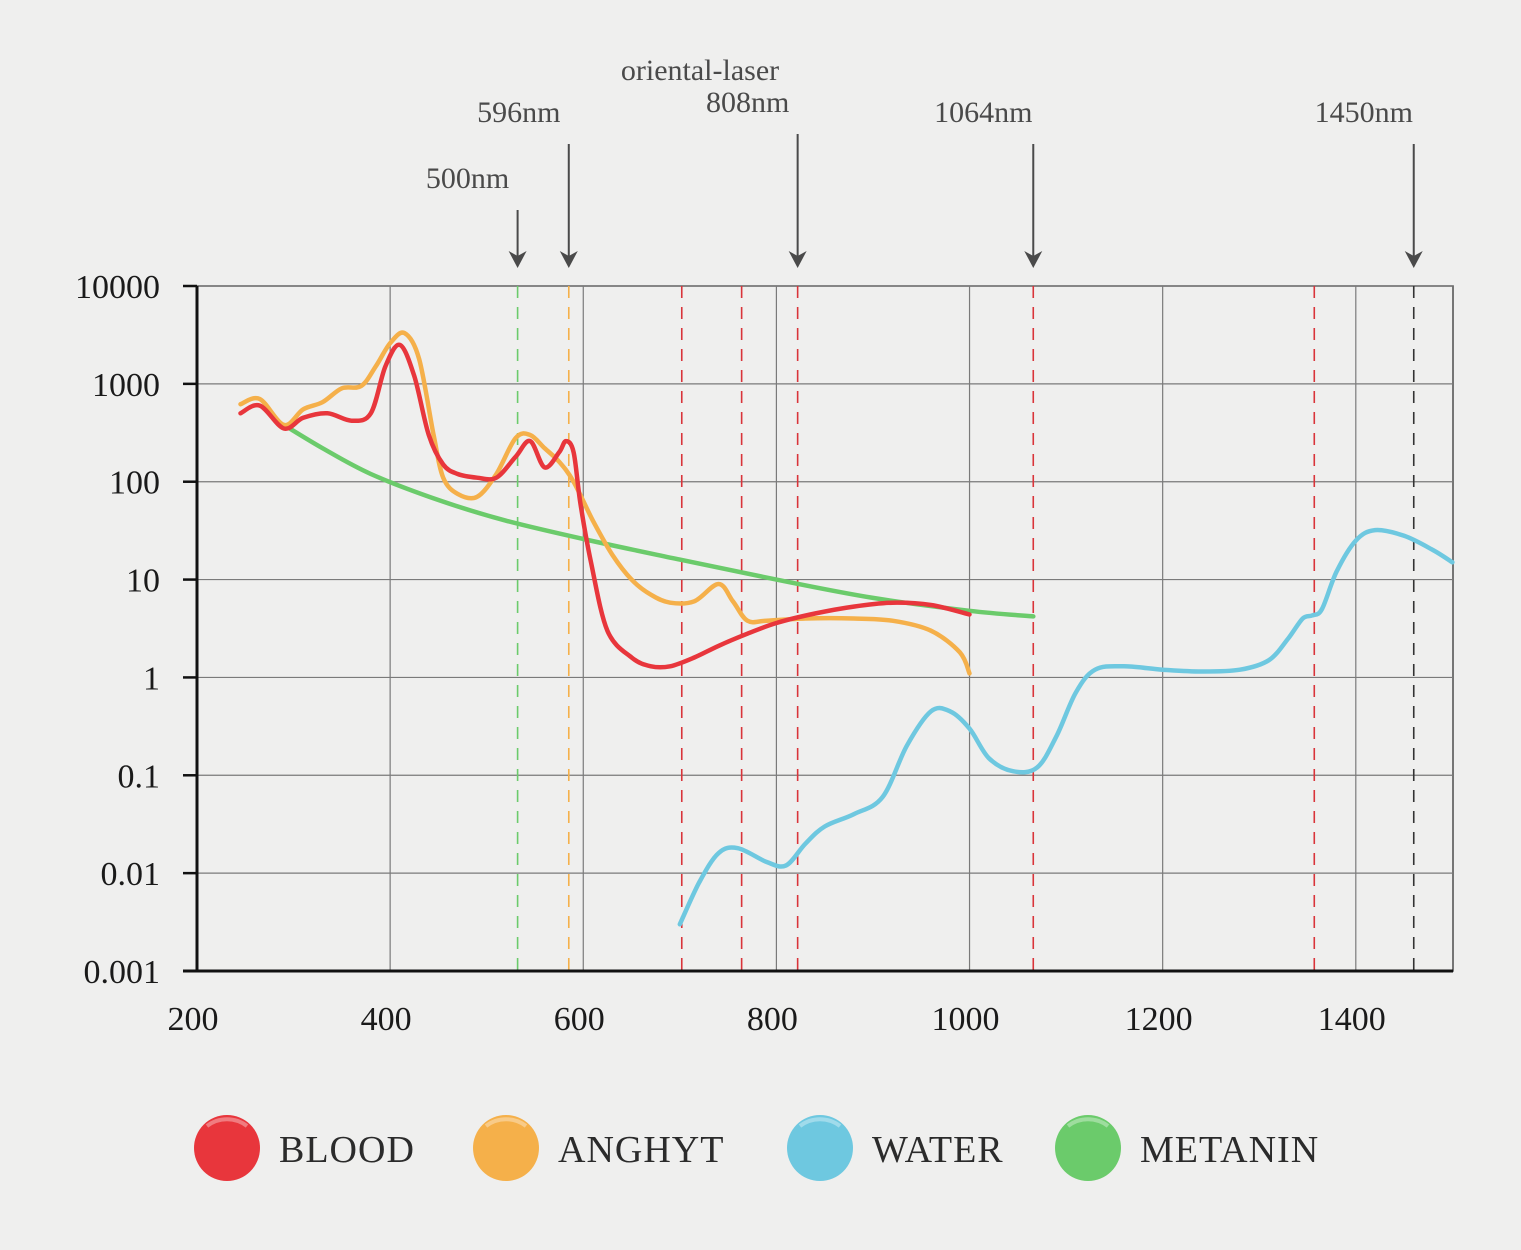 This screenshot has width=1521, height=1250. I want to click on y-tick-label: 0.01, so click(131, 874).